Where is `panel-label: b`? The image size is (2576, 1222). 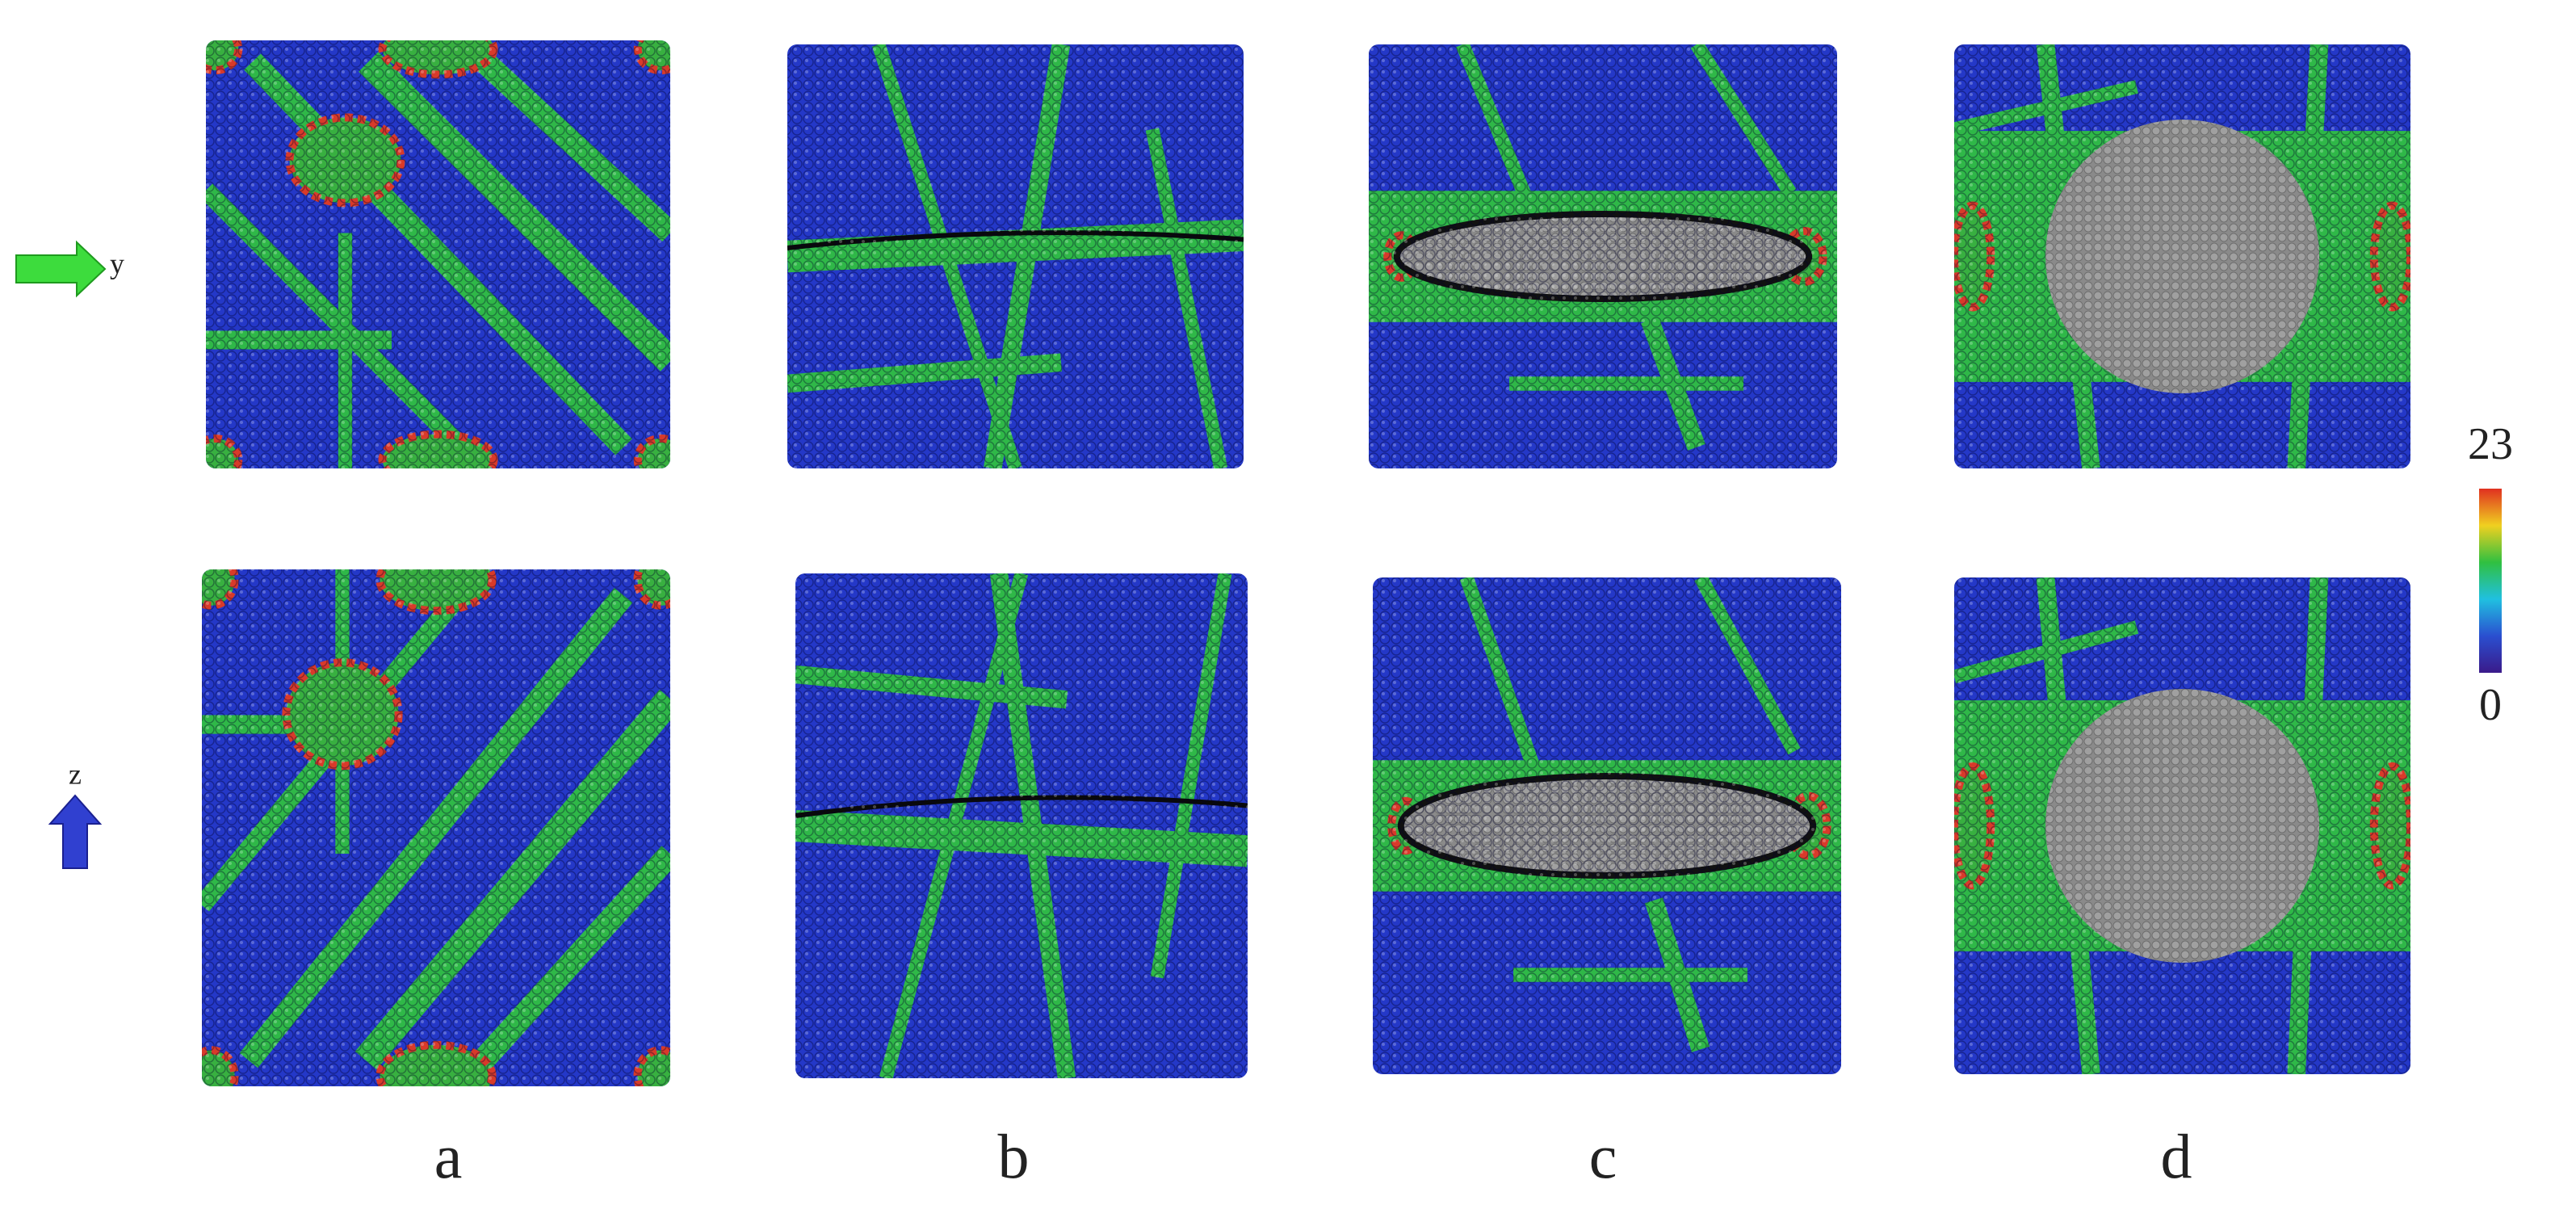
panel-label: b is located at coordinates (1014, 1156).